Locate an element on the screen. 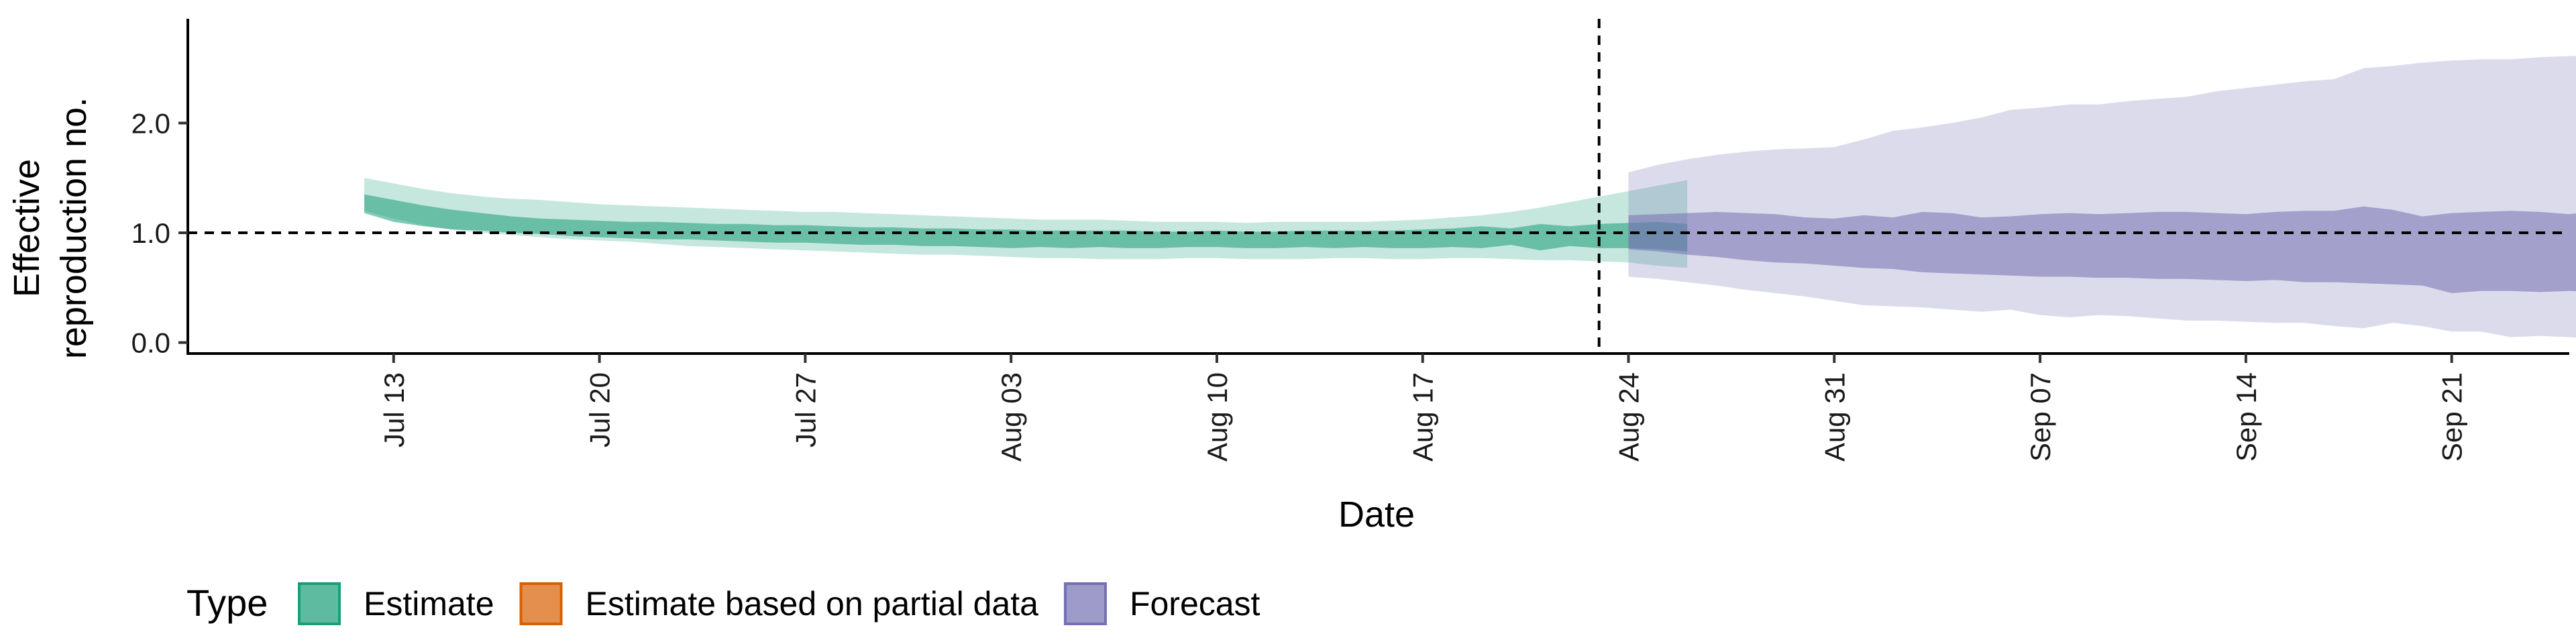 The width and height of the screenshot is (2576, 644). x-tick-label: Aug 03 is located at coordinates (1011, 417).